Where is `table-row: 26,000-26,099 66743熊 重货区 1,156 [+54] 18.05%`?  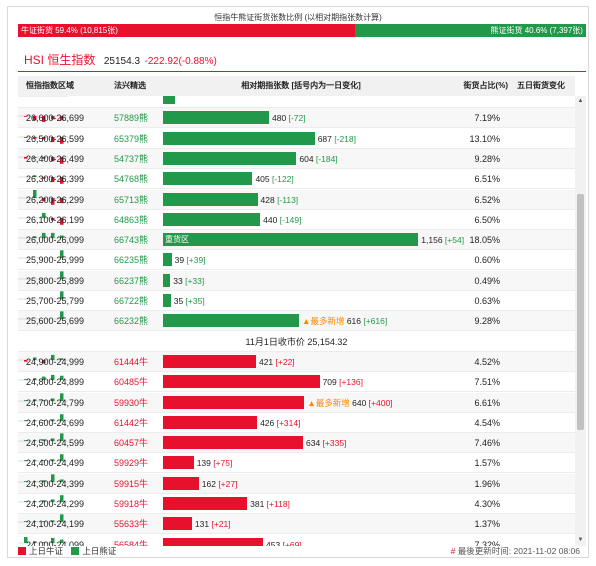
table-row: 26,000-26,099 66743熊 重货区 1,156 [+54] 18.05% is located at coordinates (296, 240).